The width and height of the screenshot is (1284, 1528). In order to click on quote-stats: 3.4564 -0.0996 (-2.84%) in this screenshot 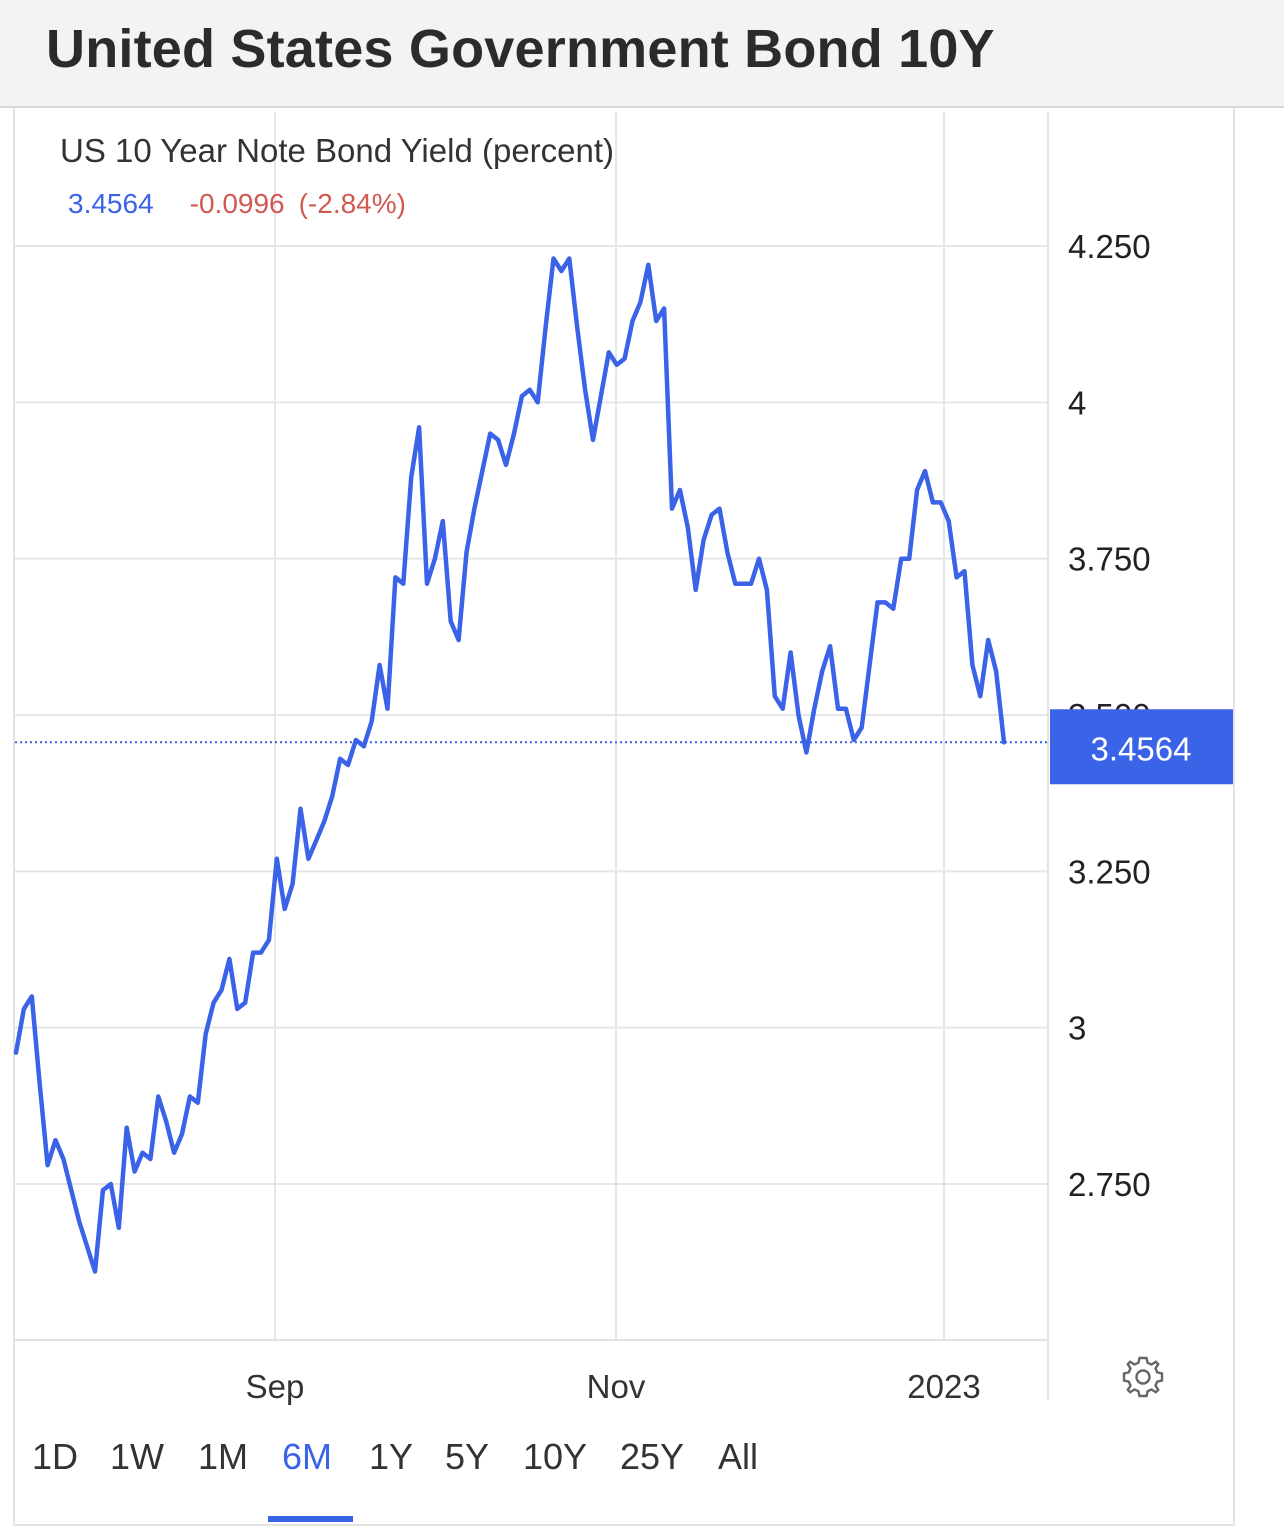, I will do `click(237, 204)`.